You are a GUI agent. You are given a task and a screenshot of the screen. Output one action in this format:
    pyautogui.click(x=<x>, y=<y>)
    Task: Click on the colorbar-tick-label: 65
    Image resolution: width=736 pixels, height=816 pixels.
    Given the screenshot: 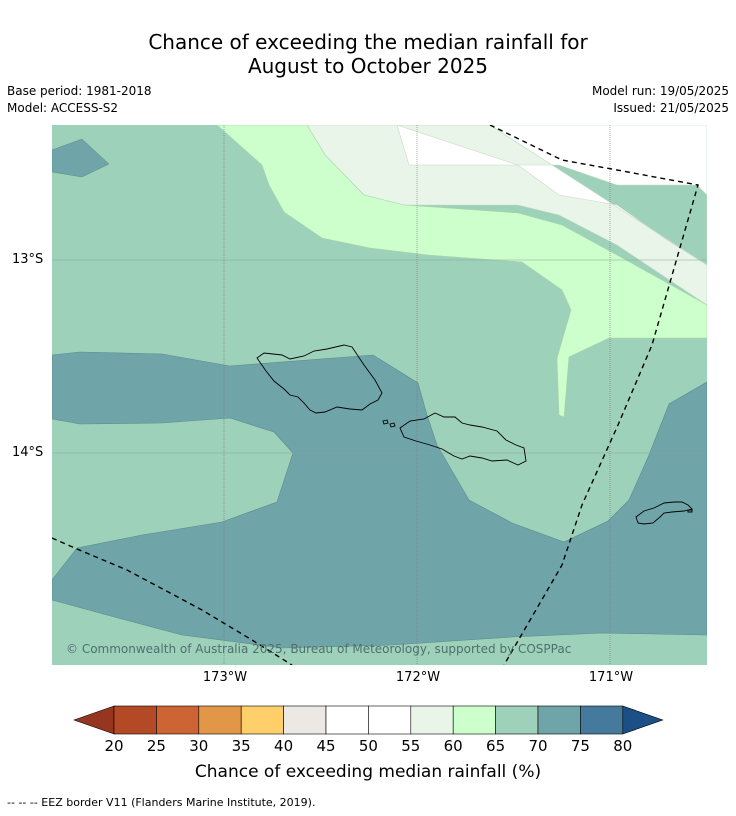 What is the action you would take?
    pyautogui.click(x=496, y=746)
    